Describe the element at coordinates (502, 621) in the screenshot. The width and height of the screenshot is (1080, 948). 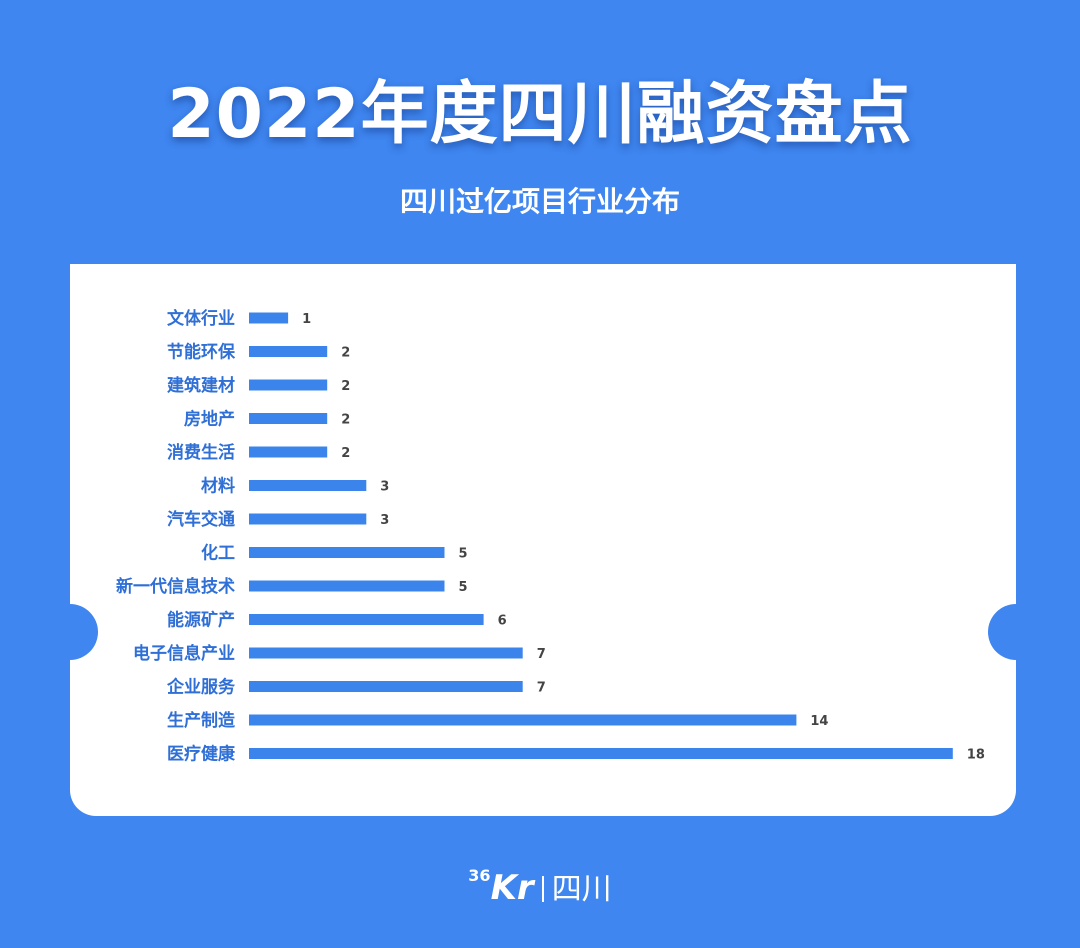
I see `value-label: 6` at that location.